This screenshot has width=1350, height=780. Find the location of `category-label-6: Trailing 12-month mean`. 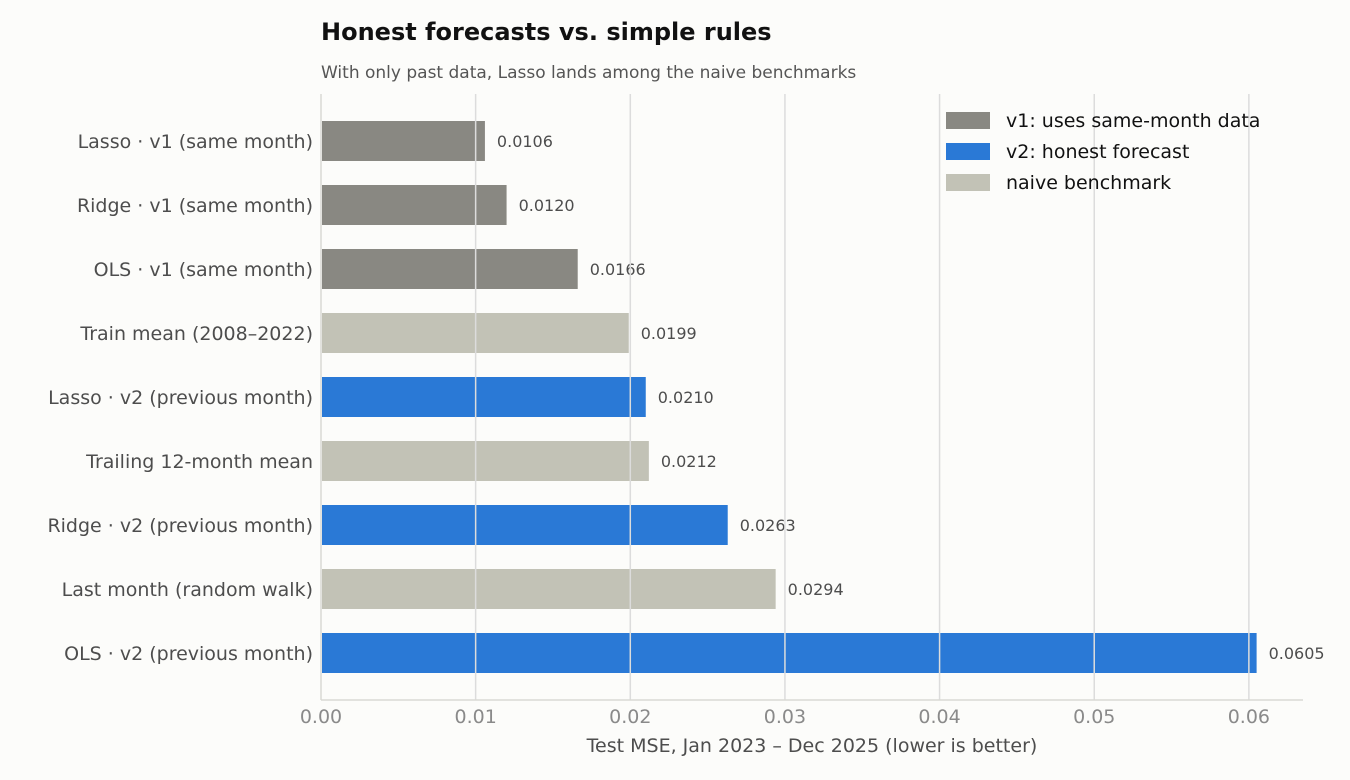

category-label-6: Trailing 12-month mean is located at coordinates (199, 462).